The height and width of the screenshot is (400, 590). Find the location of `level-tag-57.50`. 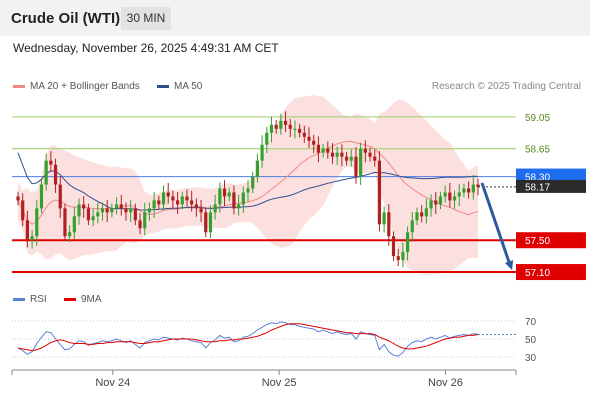

level-tag-57.50 is located at coordinates (551, 240).